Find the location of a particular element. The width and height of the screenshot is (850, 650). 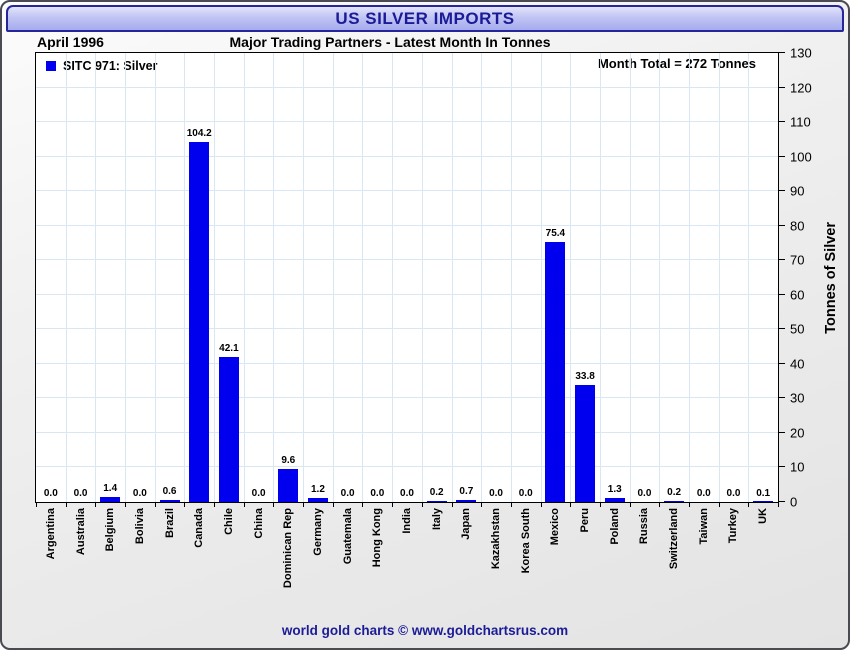

y-axis-tick-label: 100 is located at coordinates (801, 157).